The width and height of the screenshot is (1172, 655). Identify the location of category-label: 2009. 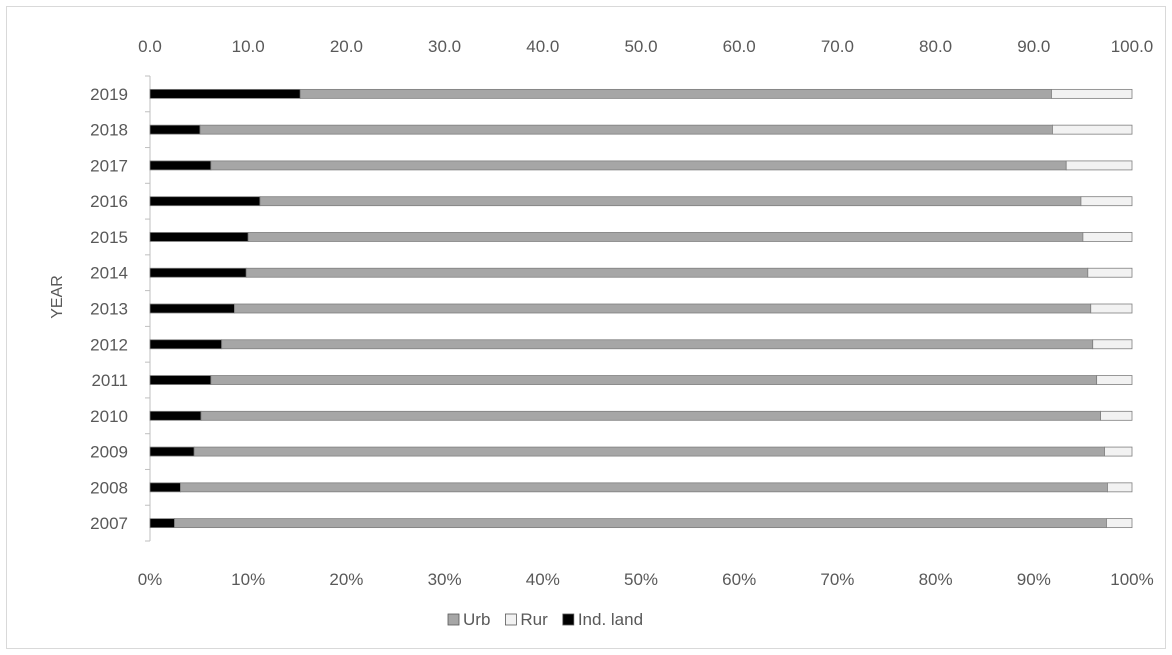
(109, 452).